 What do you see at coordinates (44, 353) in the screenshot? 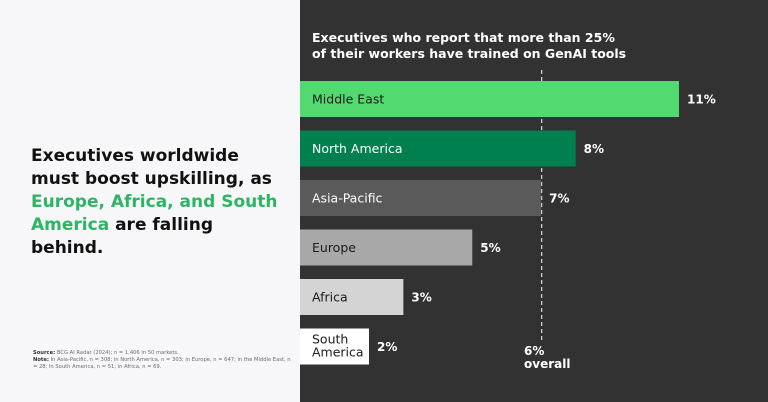
I see `source-label: Source:` at bounding box center [44, 353].